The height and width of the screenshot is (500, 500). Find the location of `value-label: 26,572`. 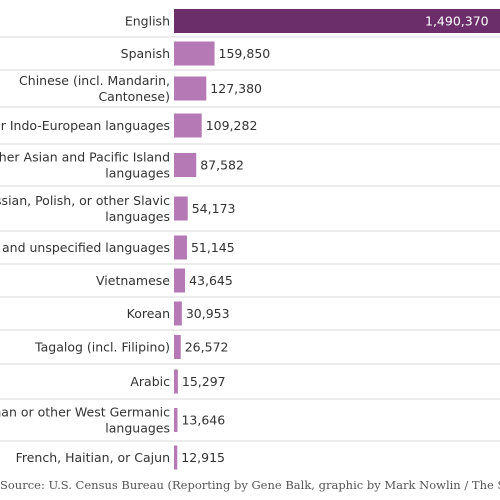

value-label: 26,572 is located at coordinates (207, 347).